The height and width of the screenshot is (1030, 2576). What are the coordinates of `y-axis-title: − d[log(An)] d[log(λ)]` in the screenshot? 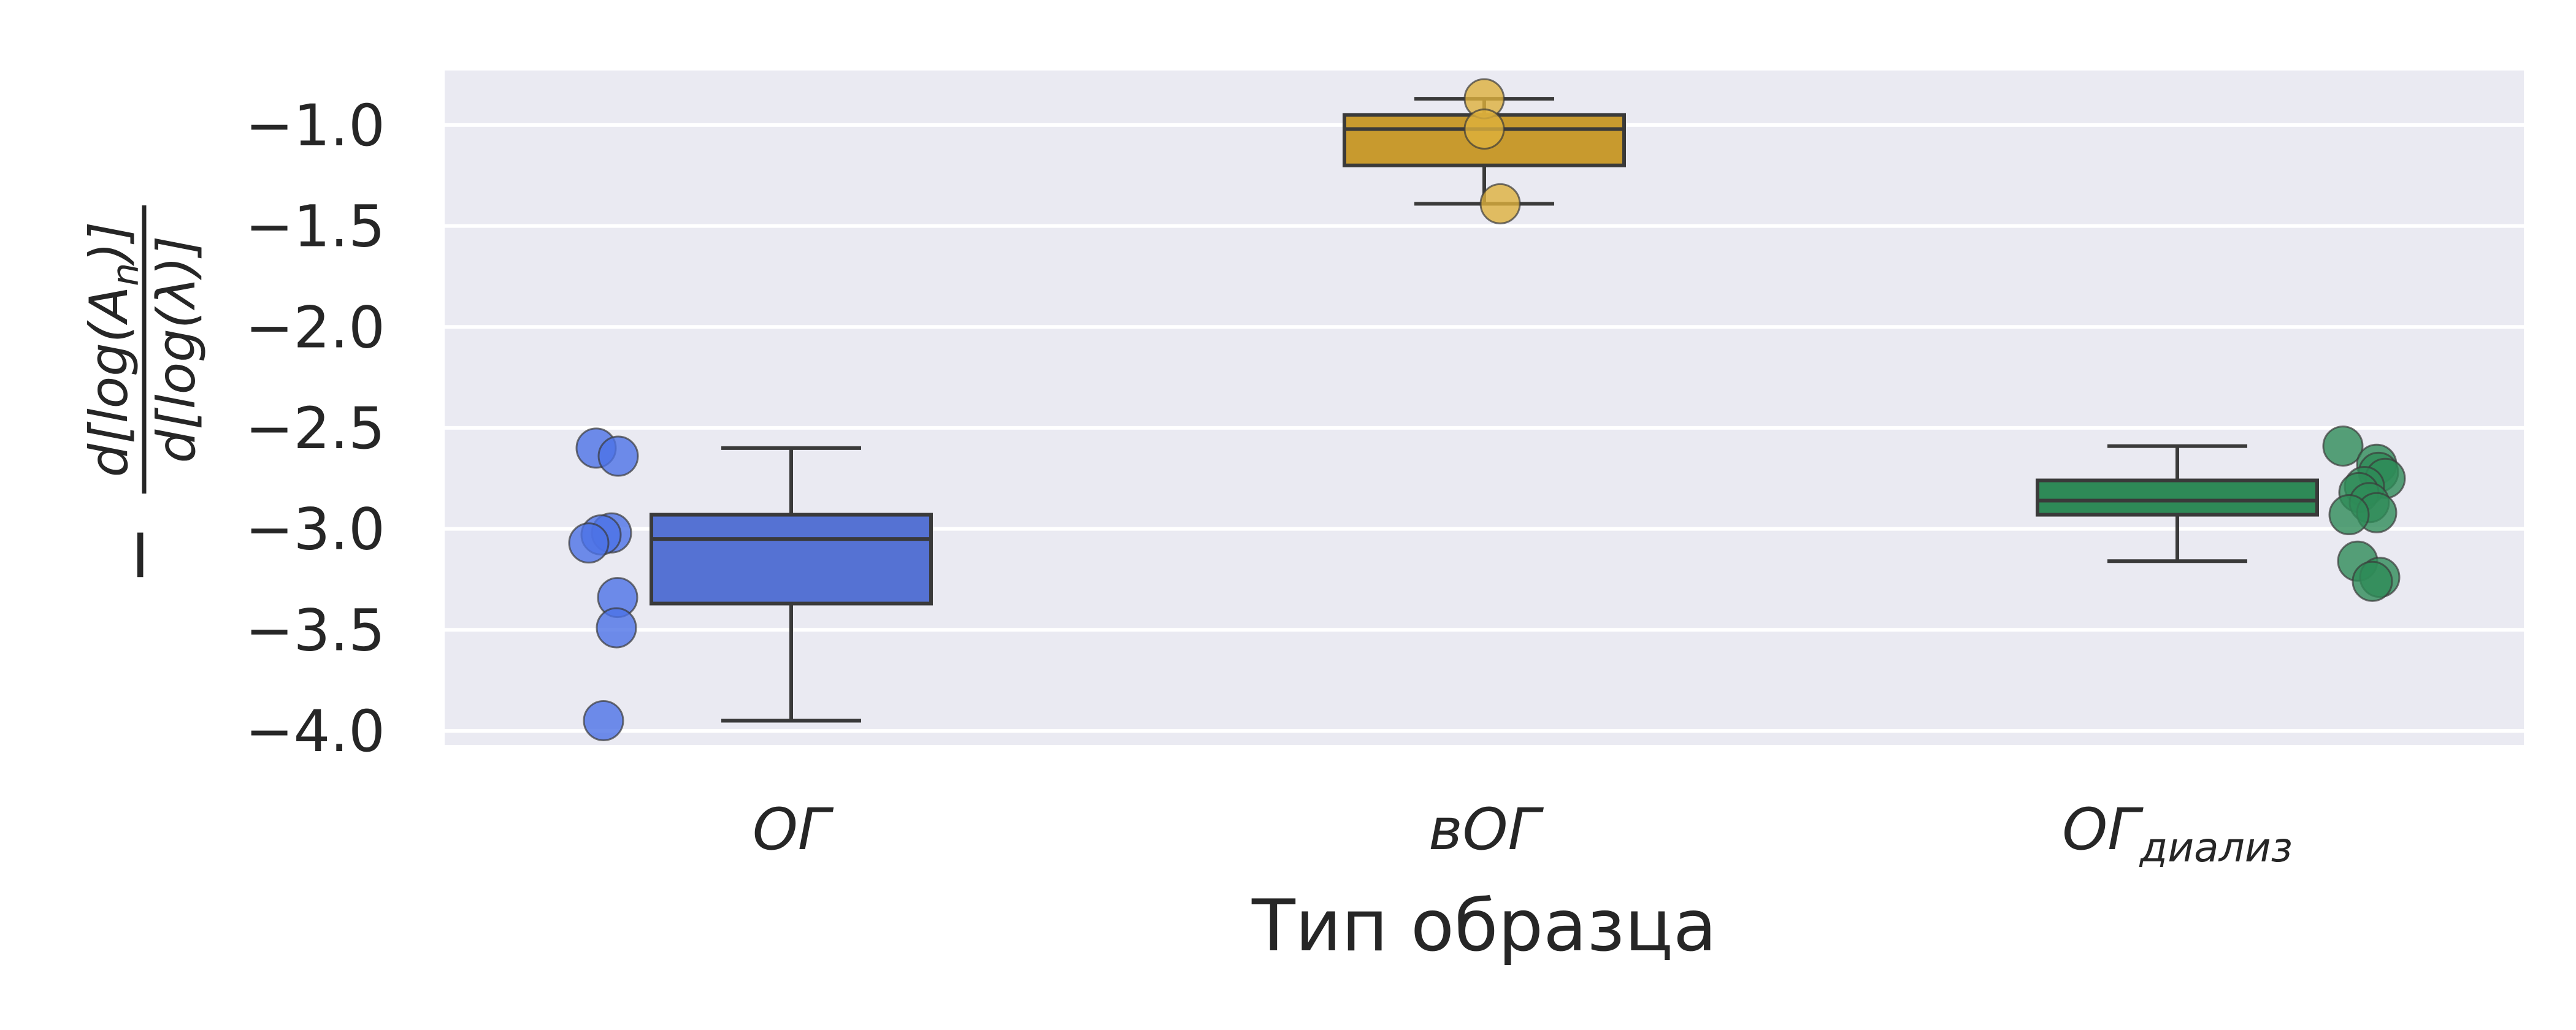 It's located at (143, 395).